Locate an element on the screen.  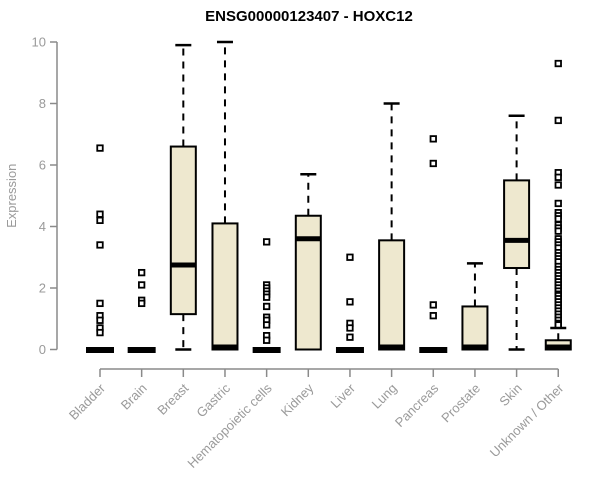
box-pancreas is located at coordinates (433, 244).